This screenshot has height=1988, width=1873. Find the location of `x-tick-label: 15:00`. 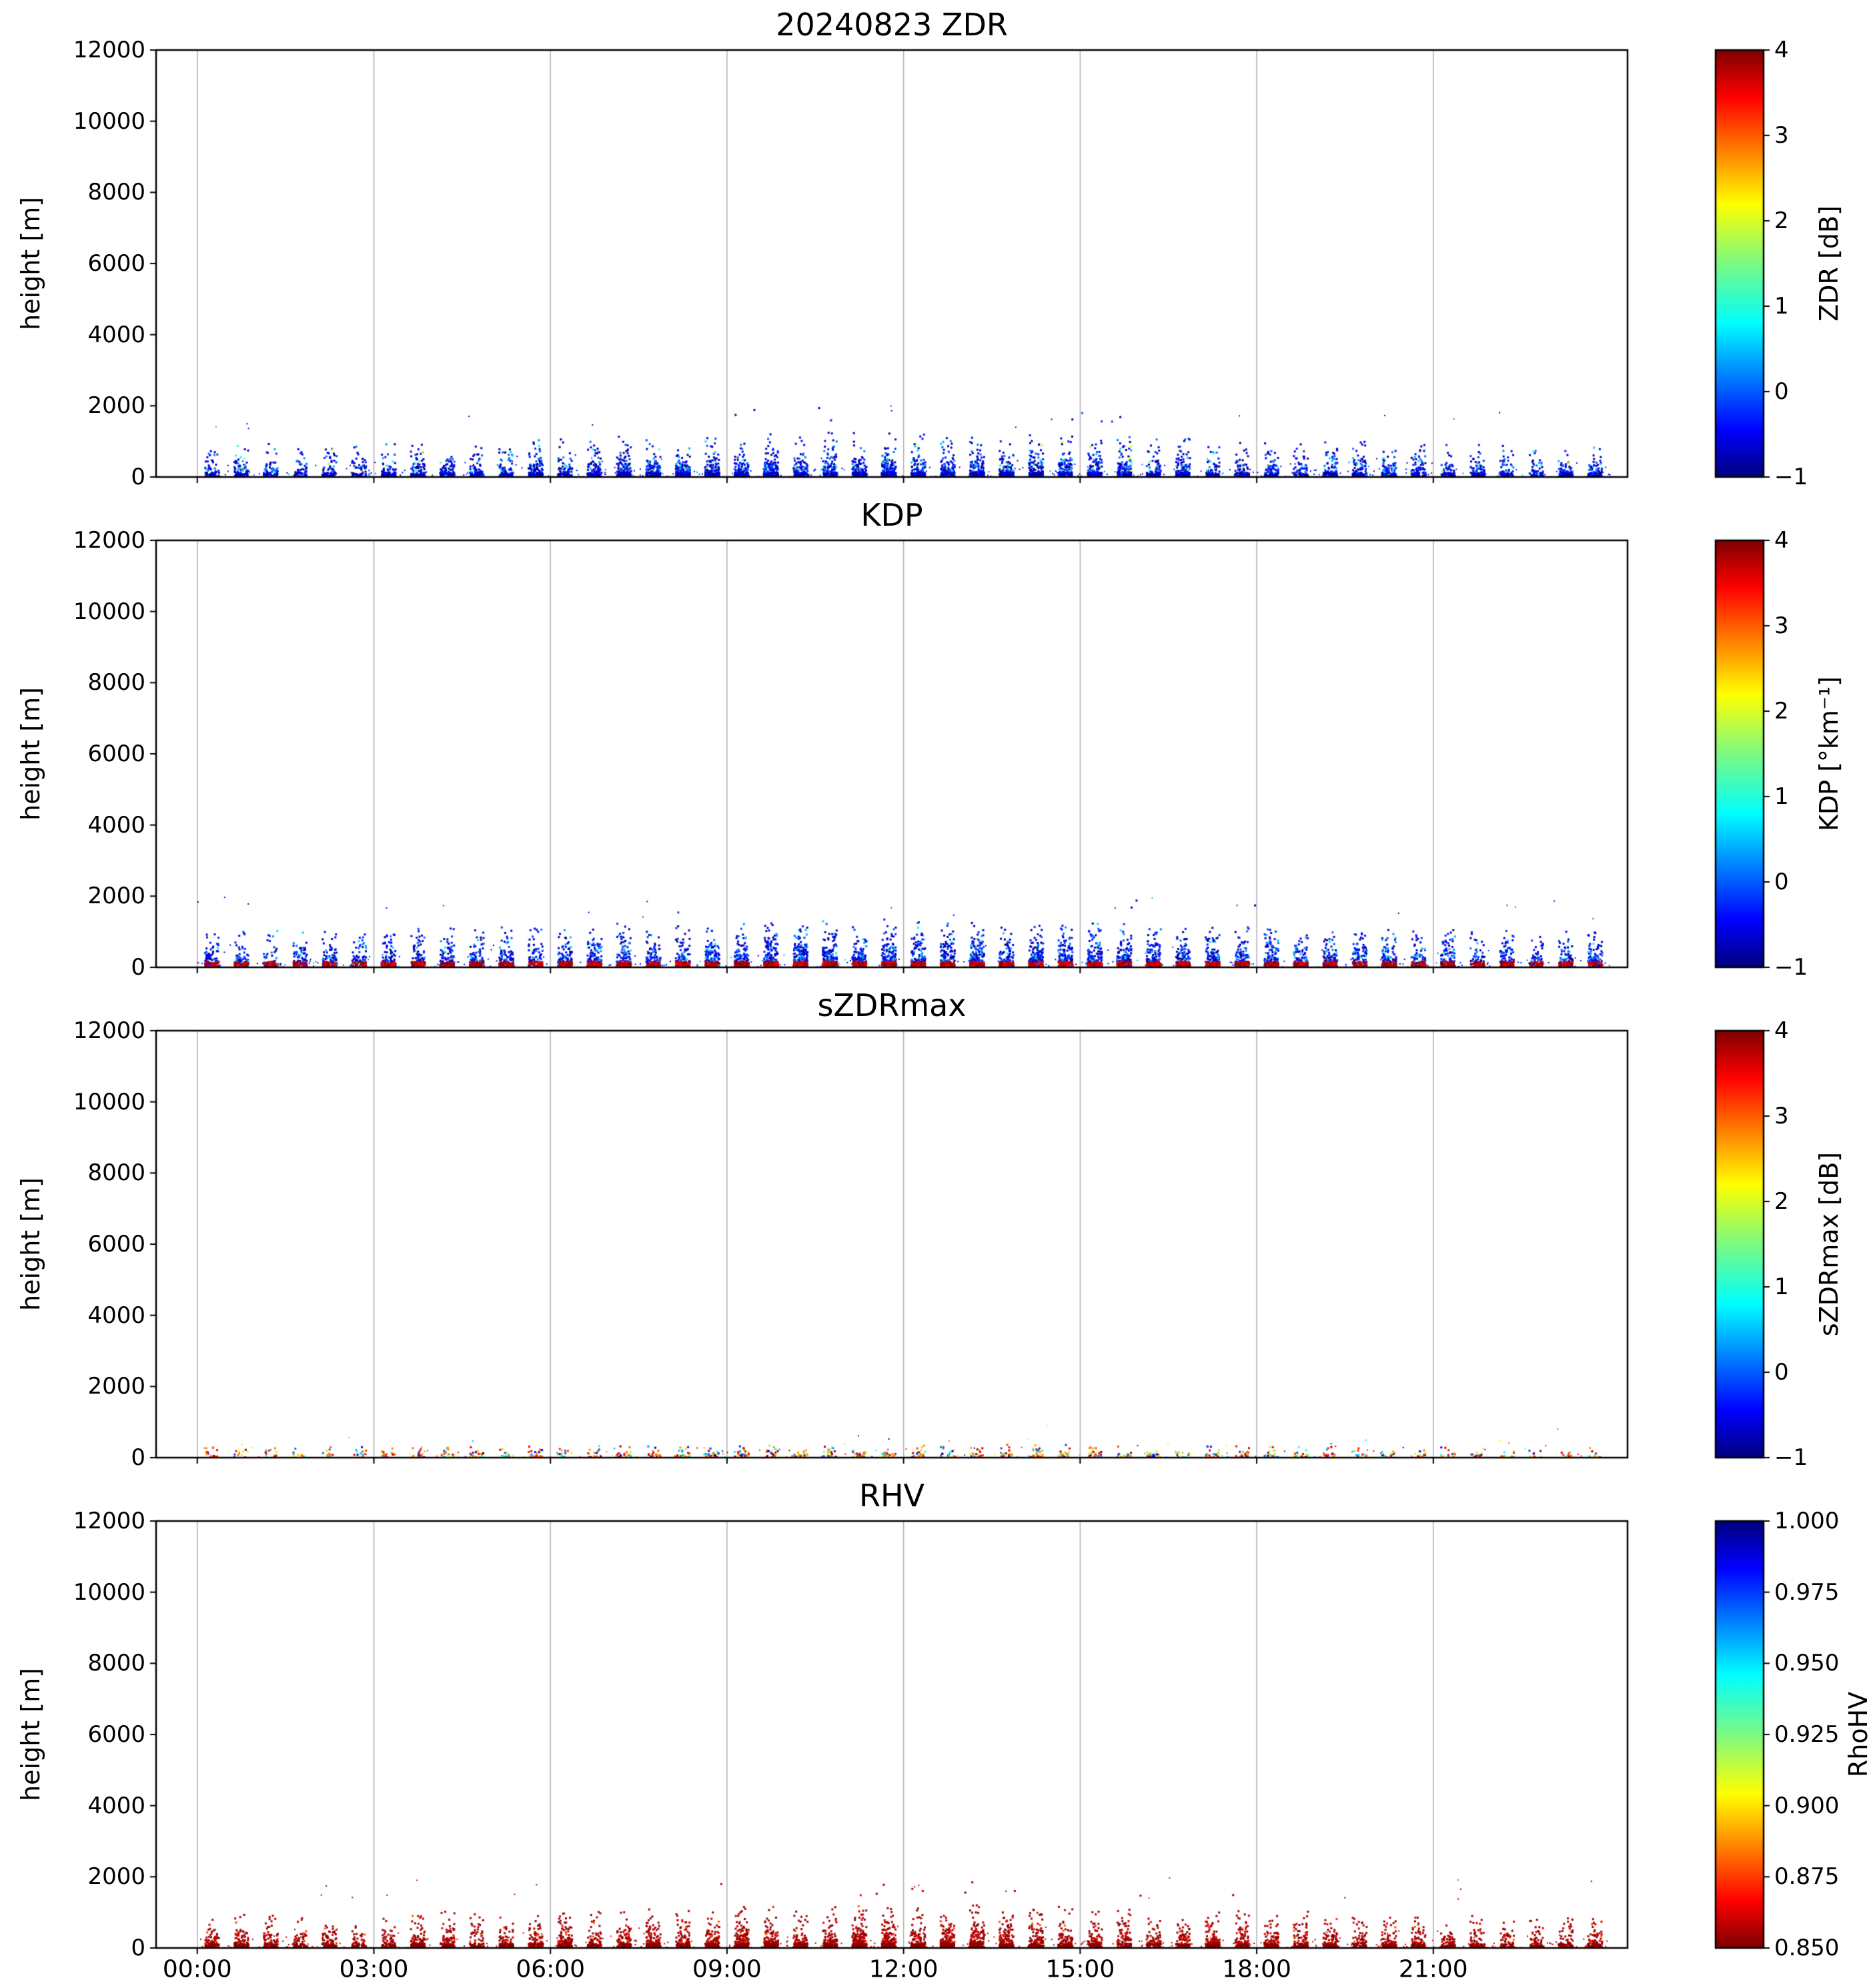

x-tick-label: 15:00 is located at coordinates (1080, 1969).